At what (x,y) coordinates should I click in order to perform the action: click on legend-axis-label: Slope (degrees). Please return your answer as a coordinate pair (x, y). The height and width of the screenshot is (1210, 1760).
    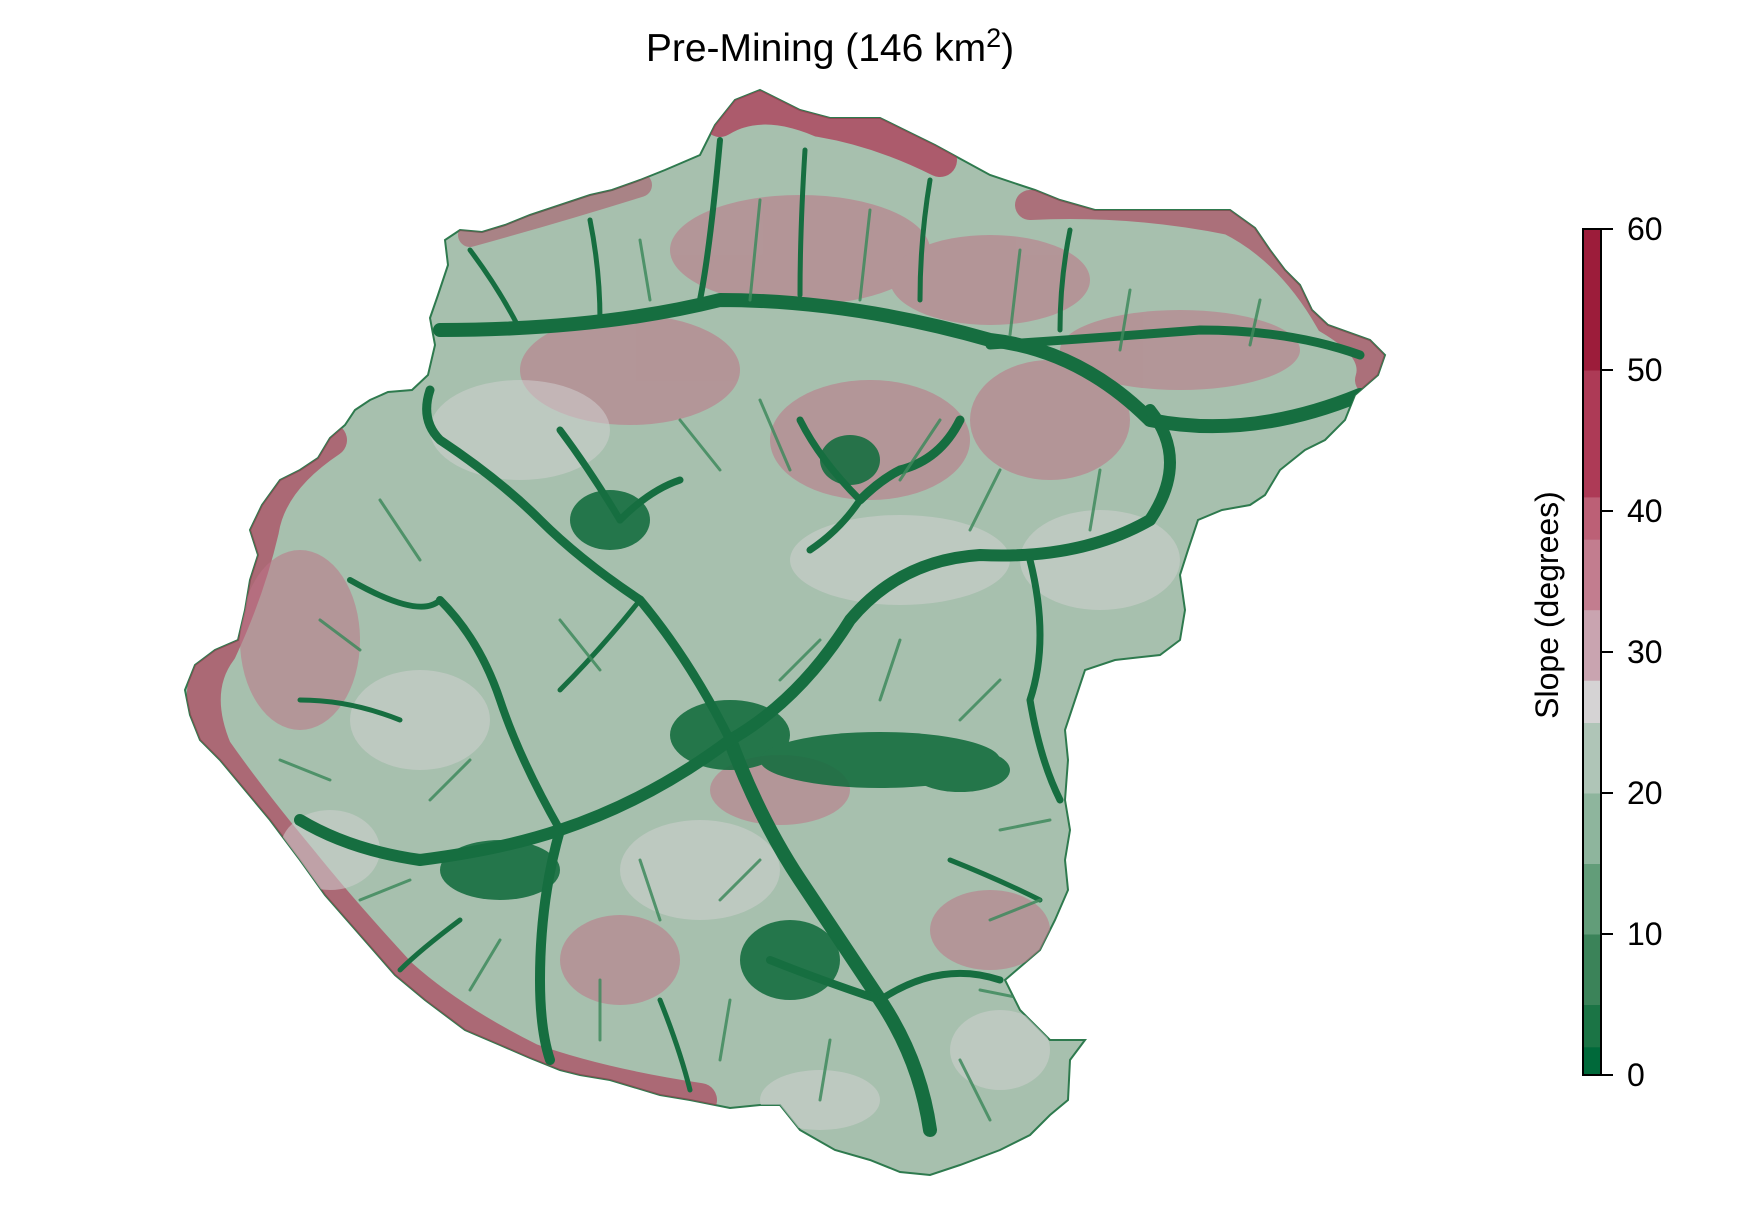
    Looking at the image, I should click on (1547, 605).